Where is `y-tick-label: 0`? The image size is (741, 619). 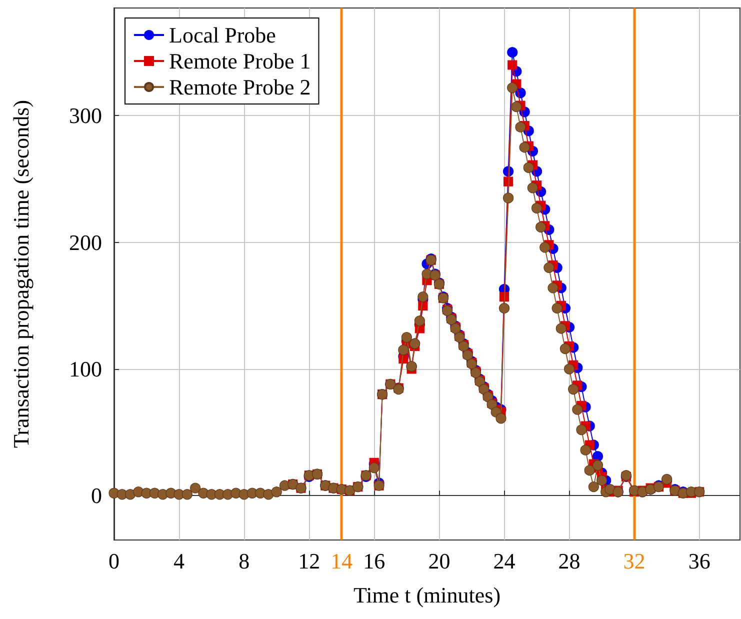 y-tick-label: 0 is located at coordinates (96, 495).